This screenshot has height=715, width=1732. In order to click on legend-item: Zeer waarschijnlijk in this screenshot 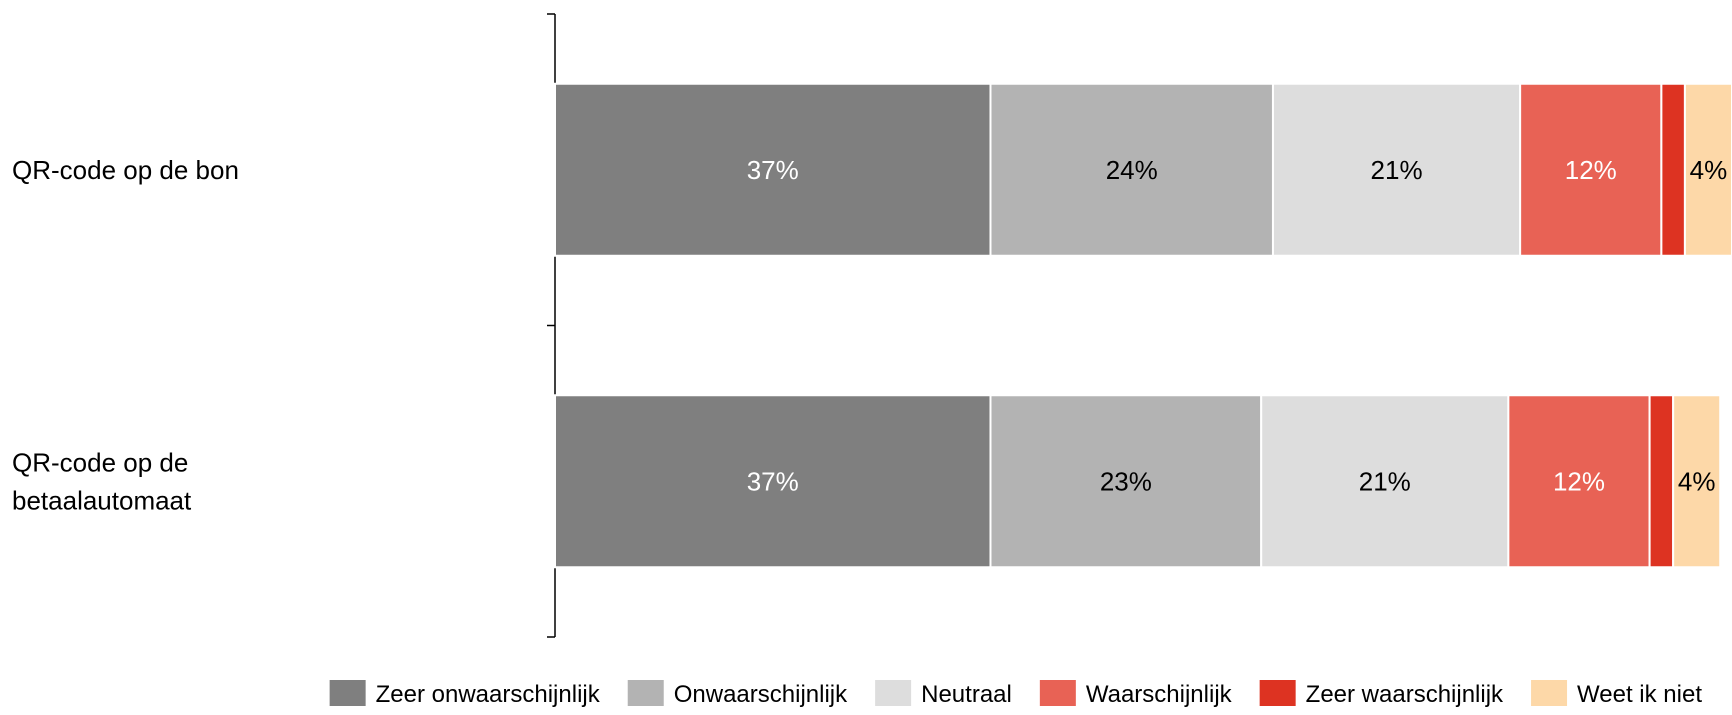, I will do `click(1381, 694)`.